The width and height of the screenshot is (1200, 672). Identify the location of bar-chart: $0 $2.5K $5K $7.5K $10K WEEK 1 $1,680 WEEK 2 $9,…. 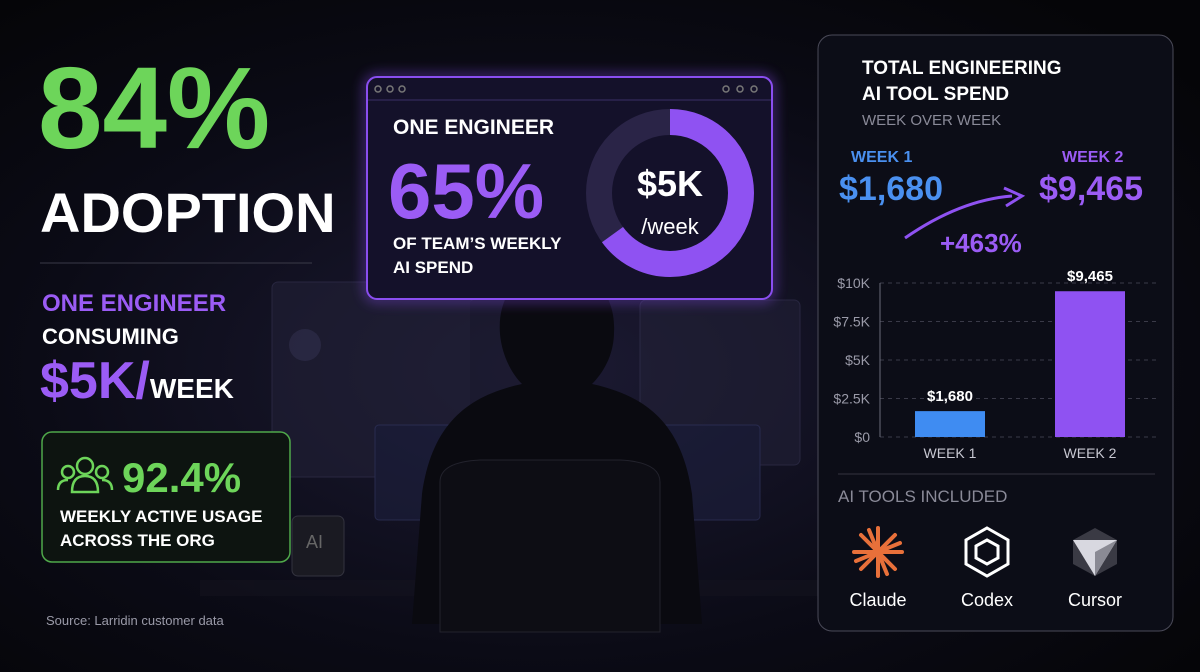
(996, 364).